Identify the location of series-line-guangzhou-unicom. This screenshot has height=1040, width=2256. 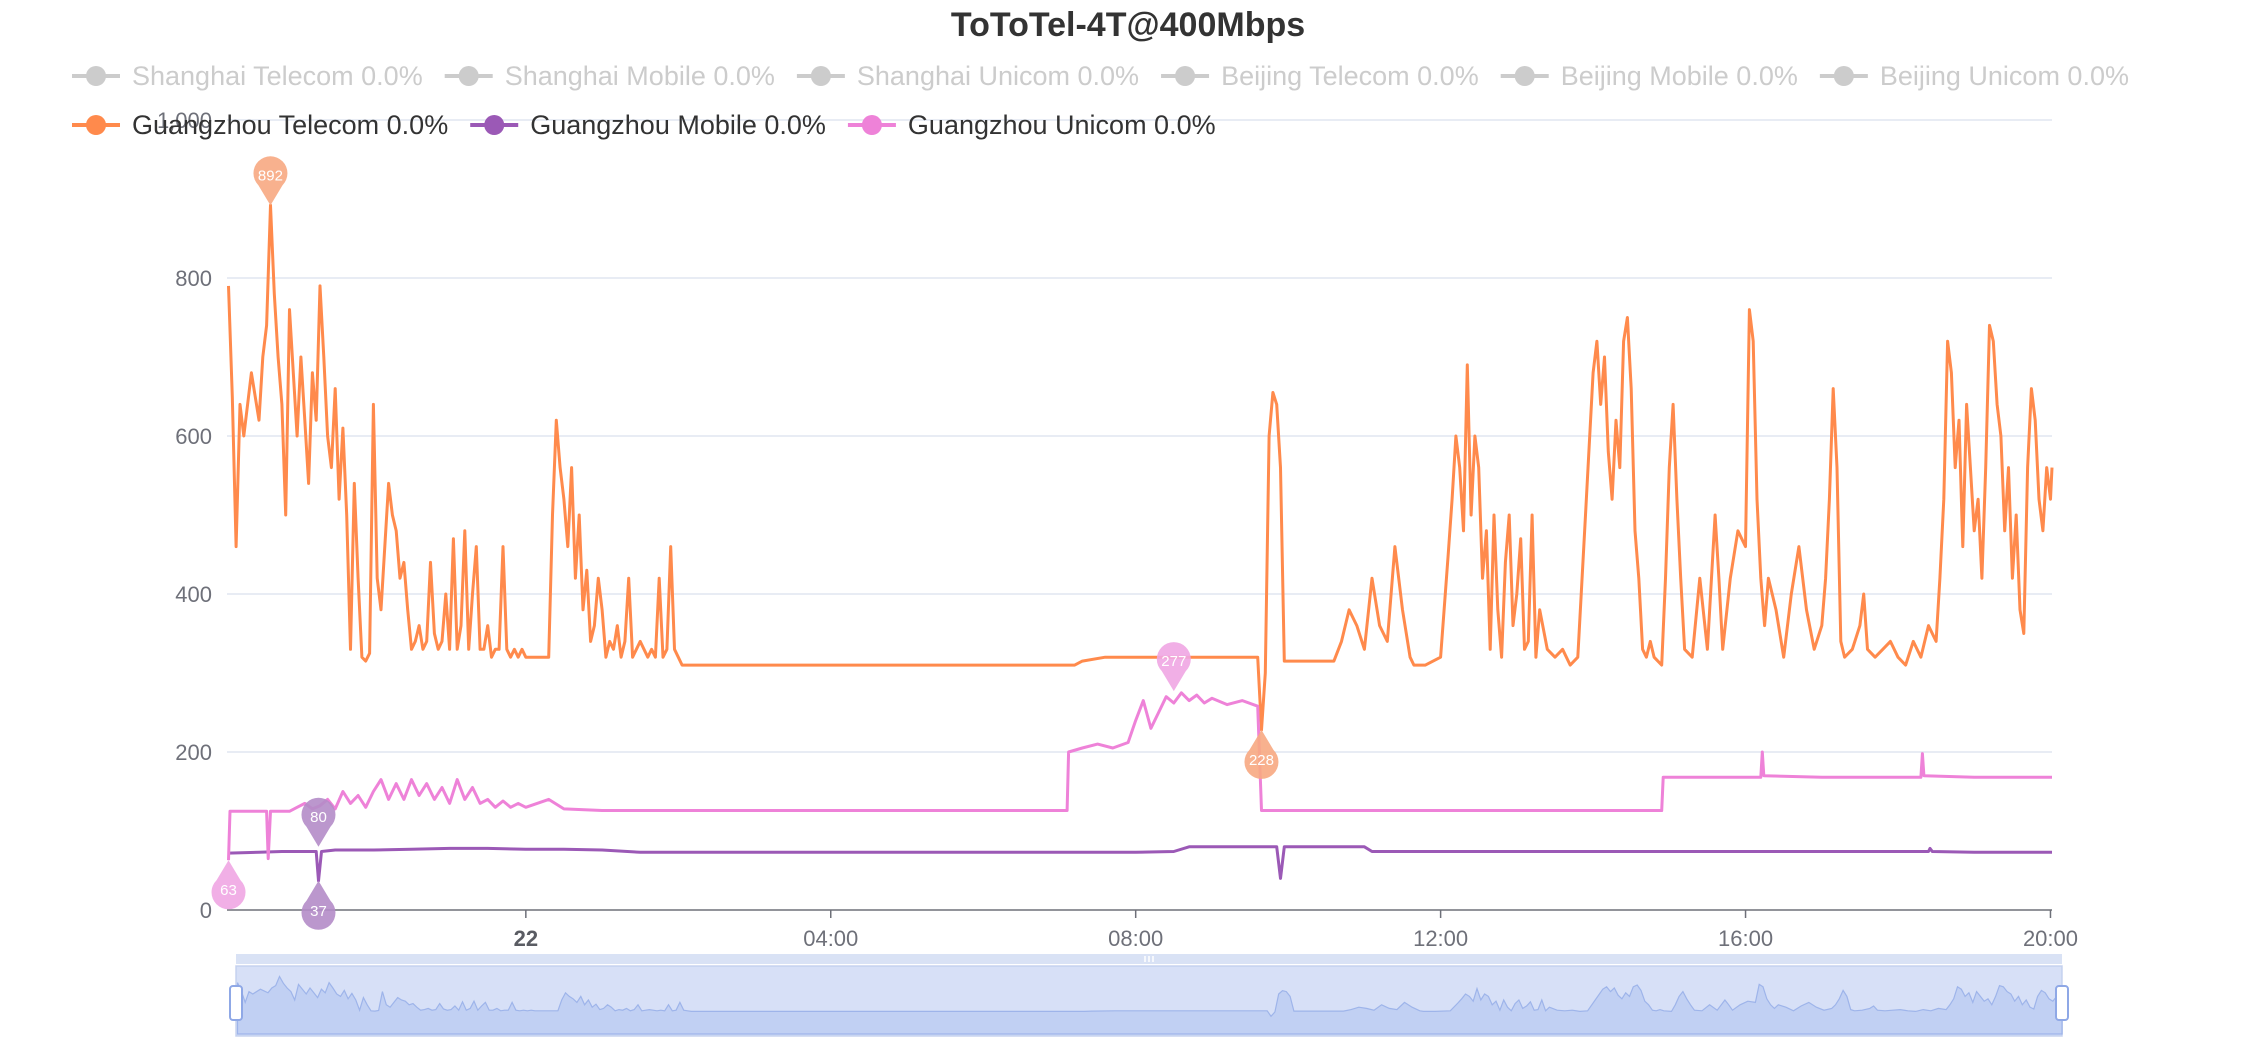
(1139, 776).